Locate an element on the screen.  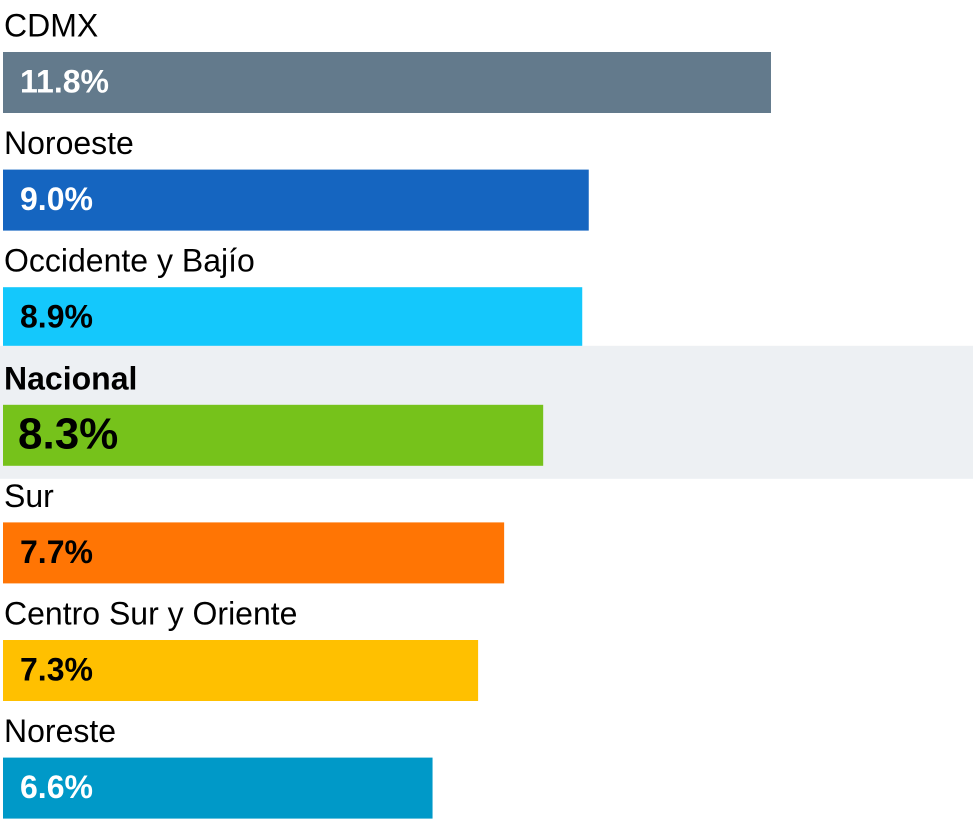
value-label: 9.0% is located at coordinates (56, 199).